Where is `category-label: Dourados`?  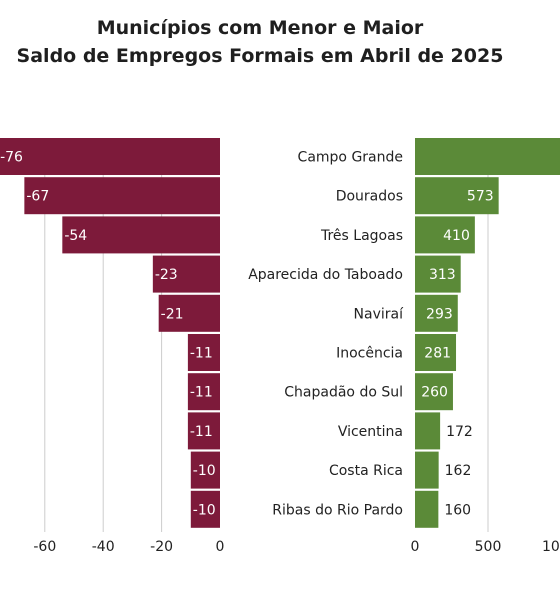
category-label: Dourados is located at coordinates (369, 197).